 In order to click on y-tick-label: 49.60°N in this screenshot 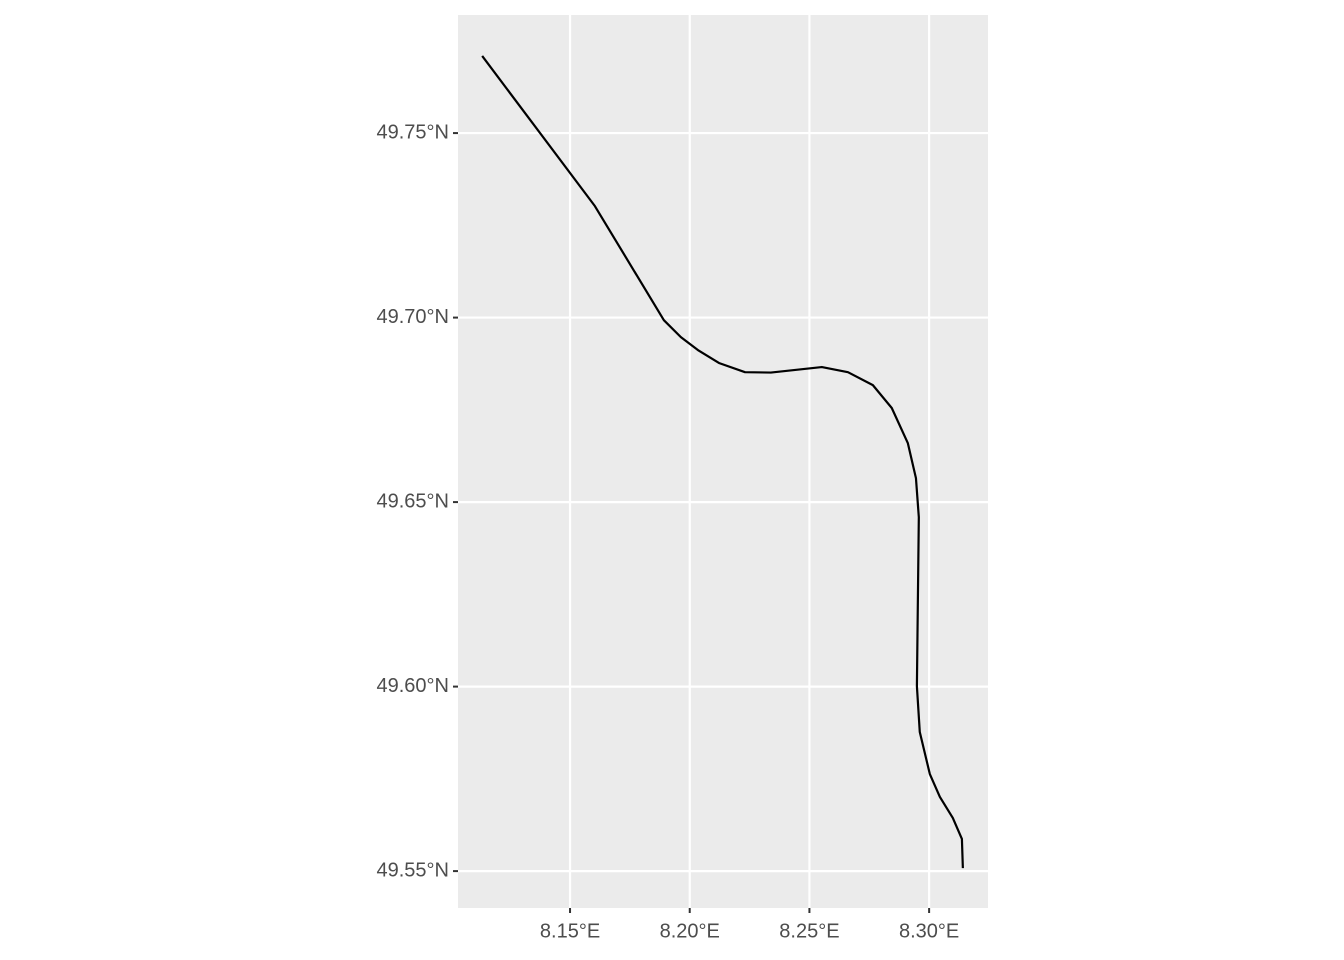, I will do `click(413, 686)`.